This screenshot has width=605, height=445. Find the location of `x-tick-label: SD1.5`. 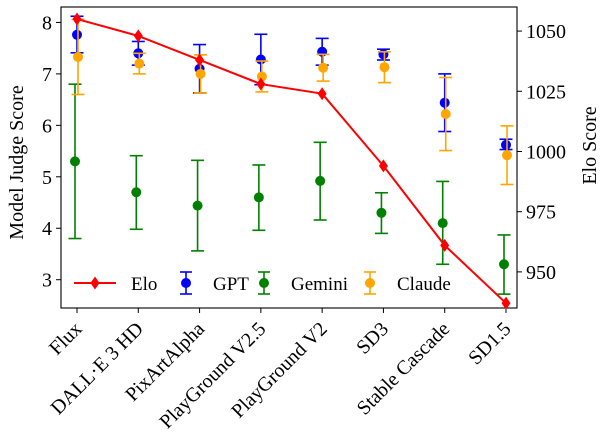

x-tick-label: SD1.5 is located at coordinates (489, 343).